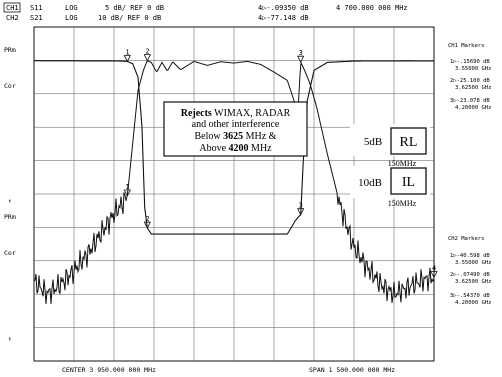 This screenshot has height=377, width=502. What do you see at coordinates (10, 86) in the screenshot?
I see `cor-label-ch1: Cor` at bounding box center [10, 86].